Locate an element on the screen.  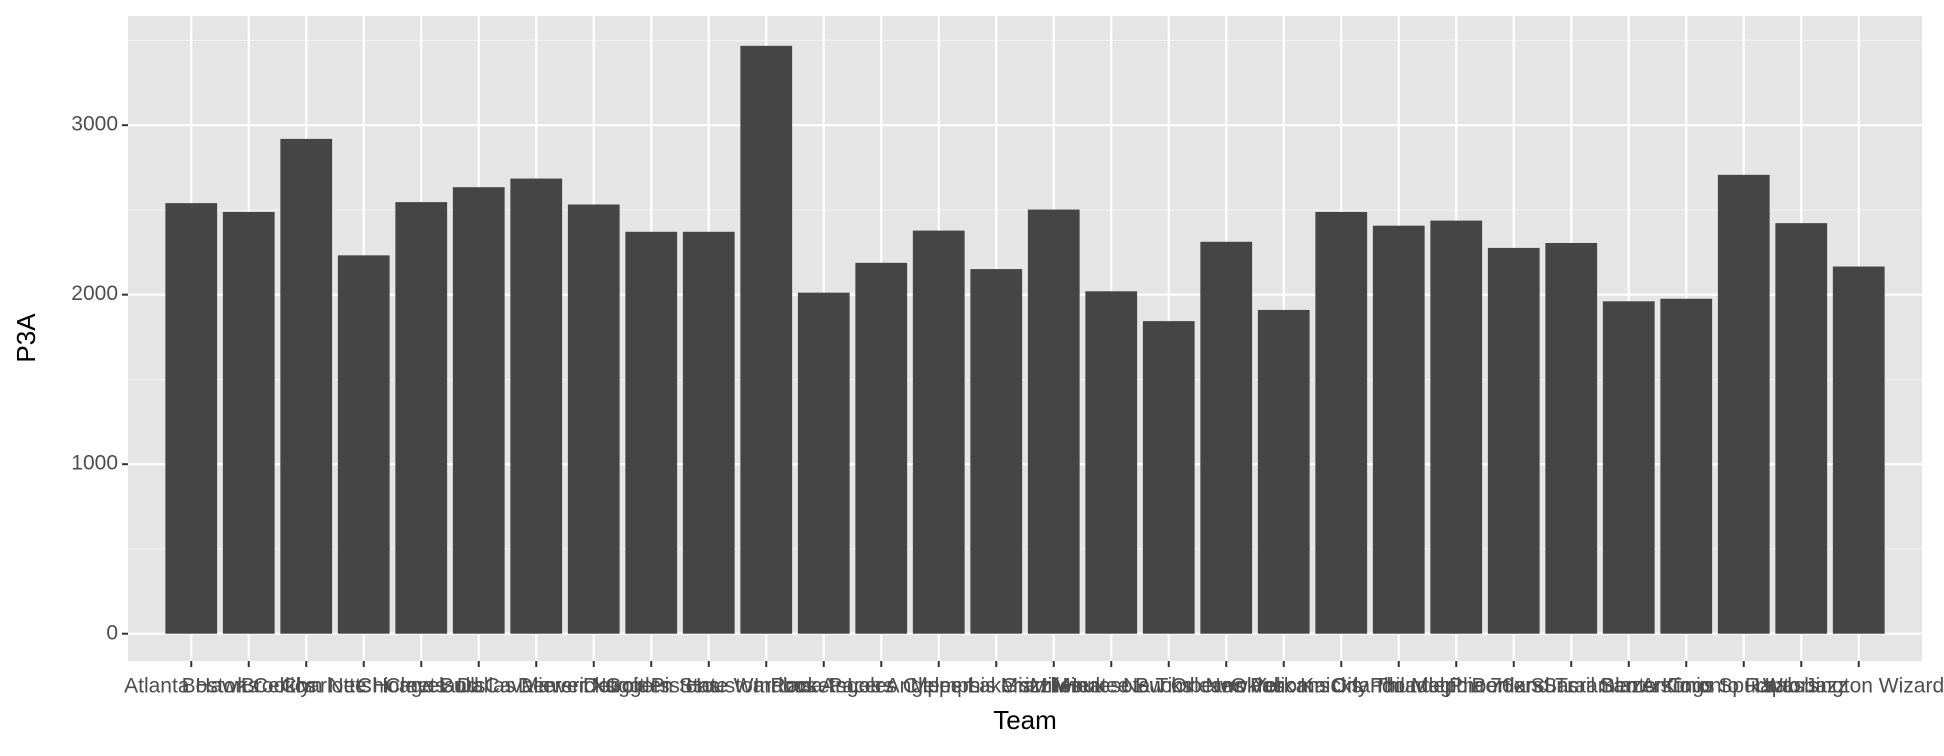
x-tick-label: Orlando Magic is located at coordinates (1398, 686).